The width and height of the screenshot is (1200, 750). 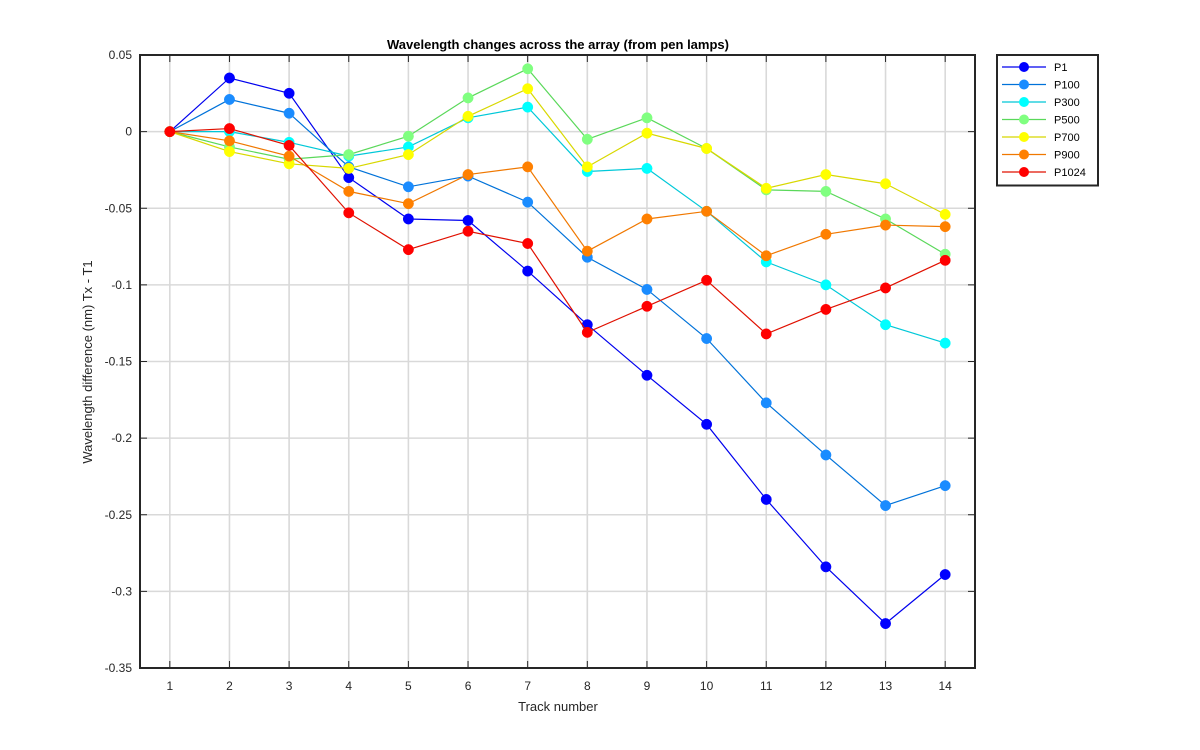 I want to click on y-tick-label: -0.25, so click(x=119, y=515).